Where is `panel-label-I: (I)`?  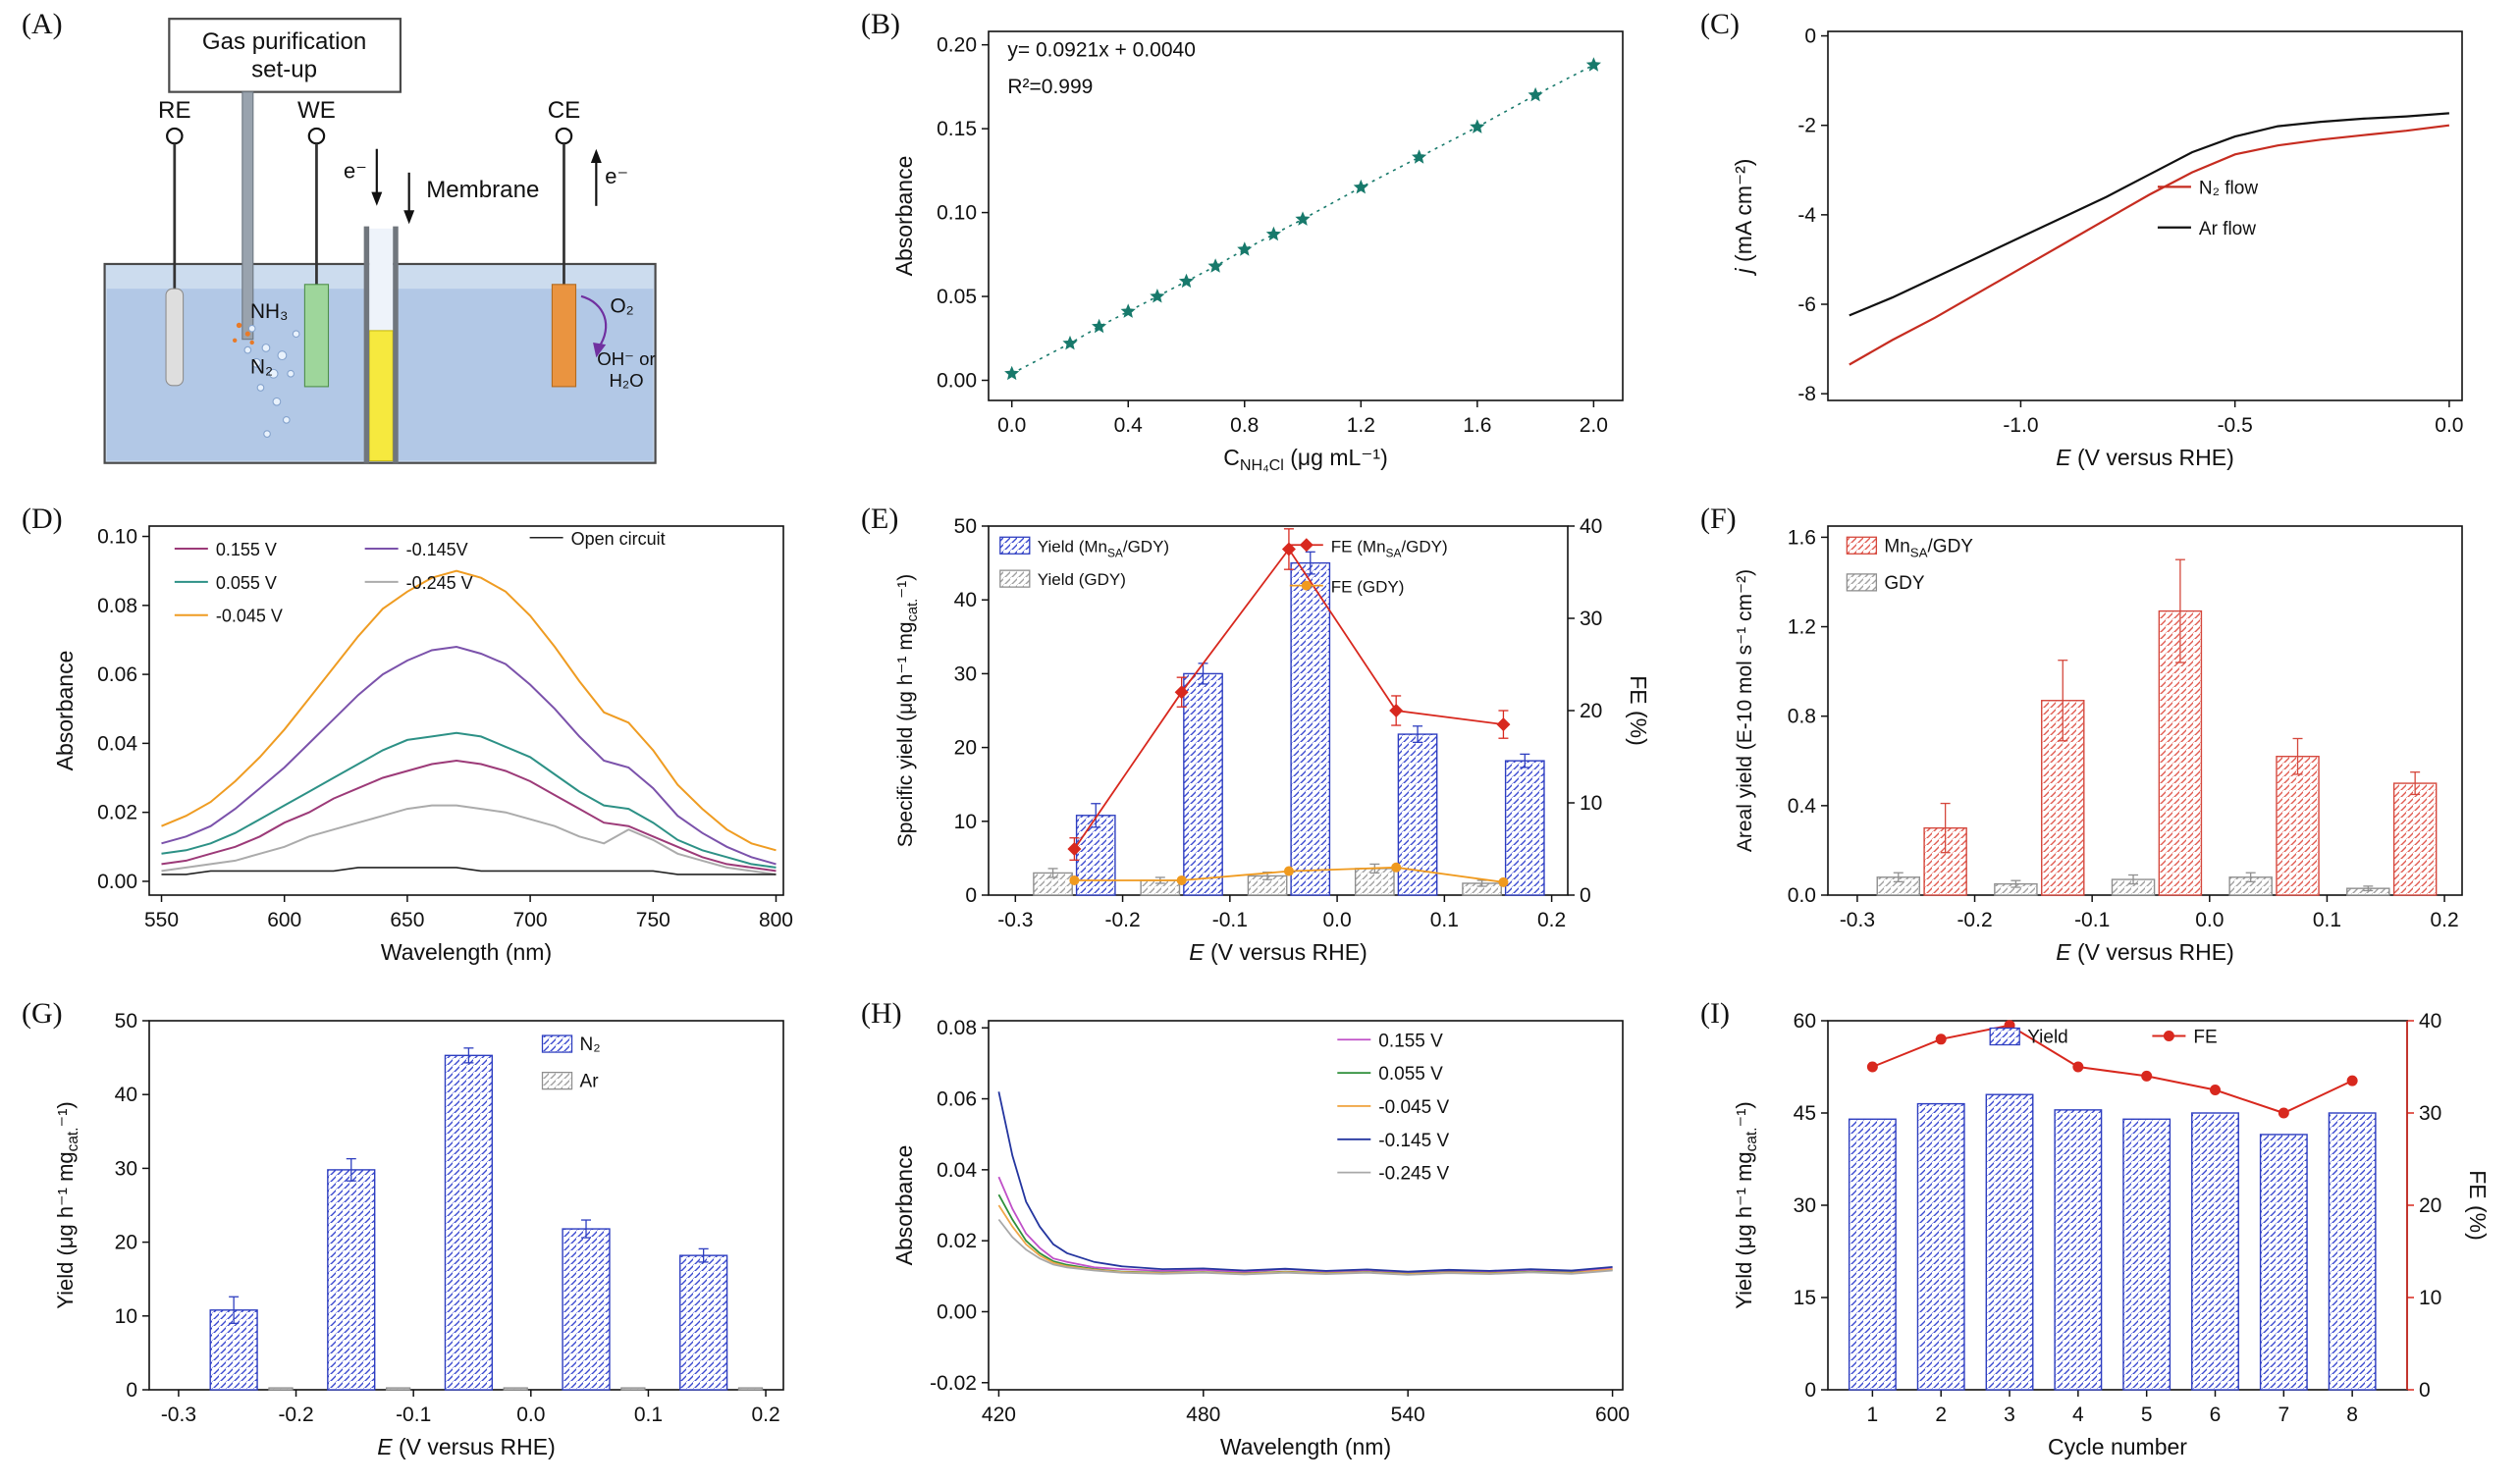 panel-label-I: (I) is located at coordinates (1715, 1014).